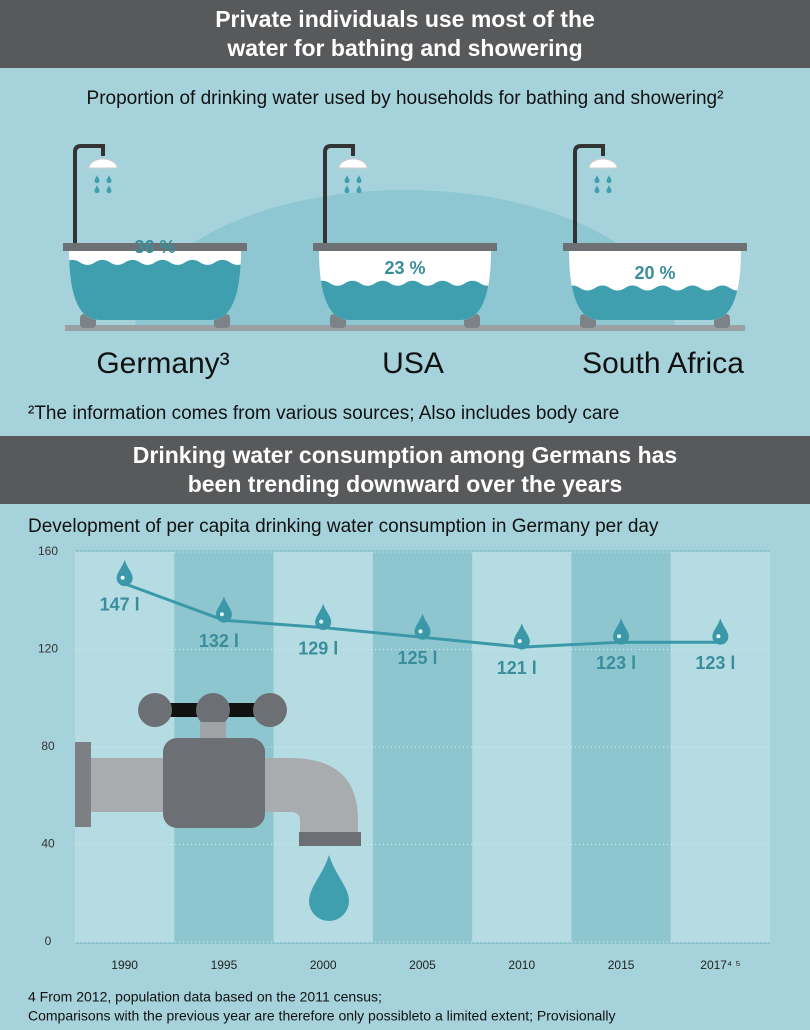 Image resolution: width=810 pixels, height=1030 pixels. I want to click on value-label: 125 l, so click(417, 658).